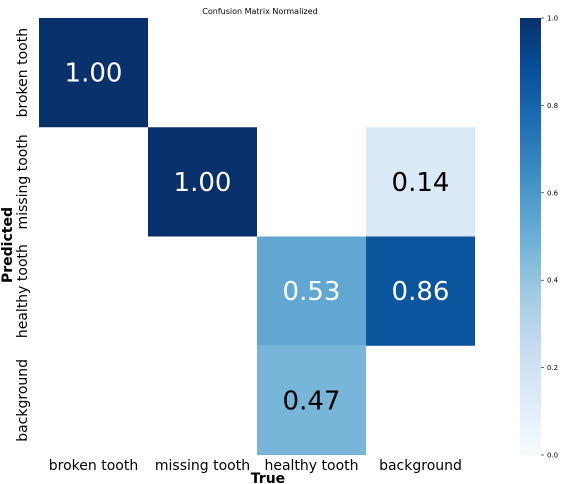 Image resolution: width=580 pixels, height=484 pixels. What do you see at coordinates (552, 106) in the screenshot?
I see `colorbar-tick-label: 0.8` at bounding box center [552, 106].